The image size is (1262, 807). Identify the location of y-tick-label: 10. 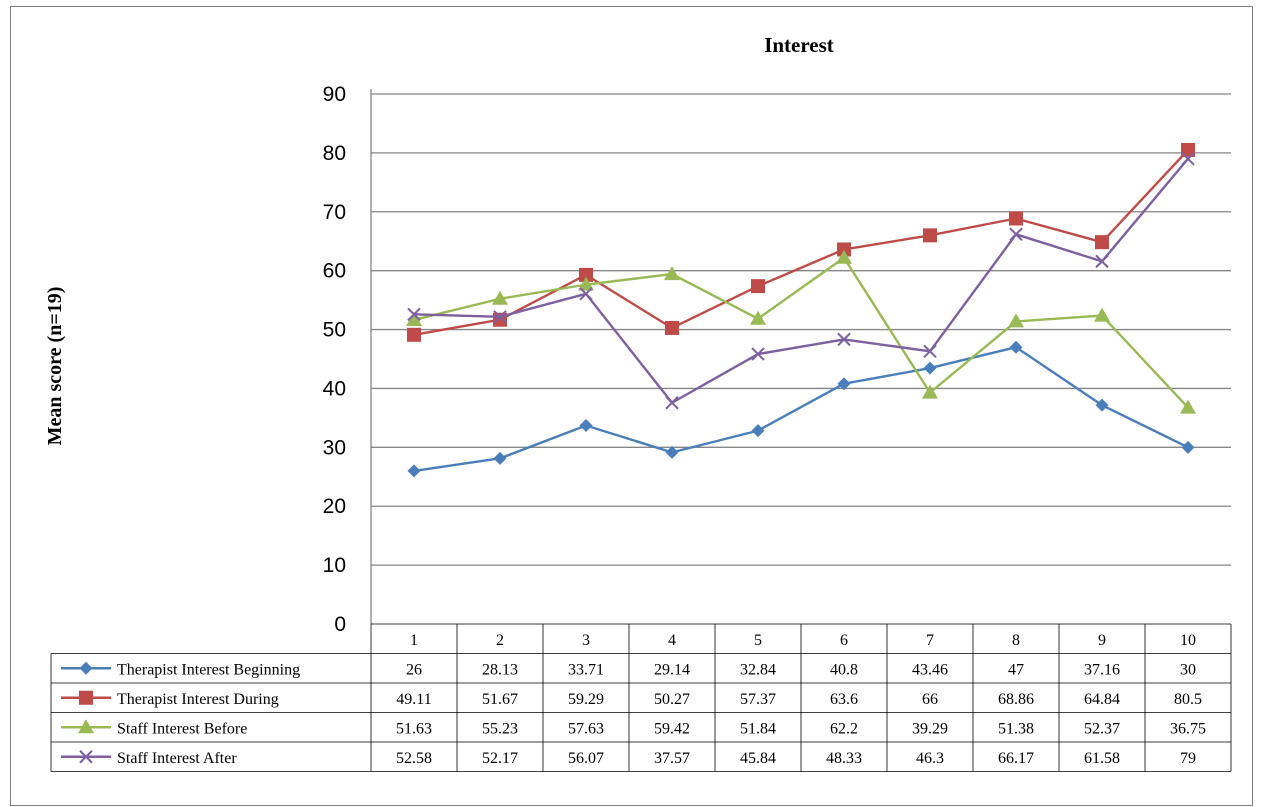
(334, 565).